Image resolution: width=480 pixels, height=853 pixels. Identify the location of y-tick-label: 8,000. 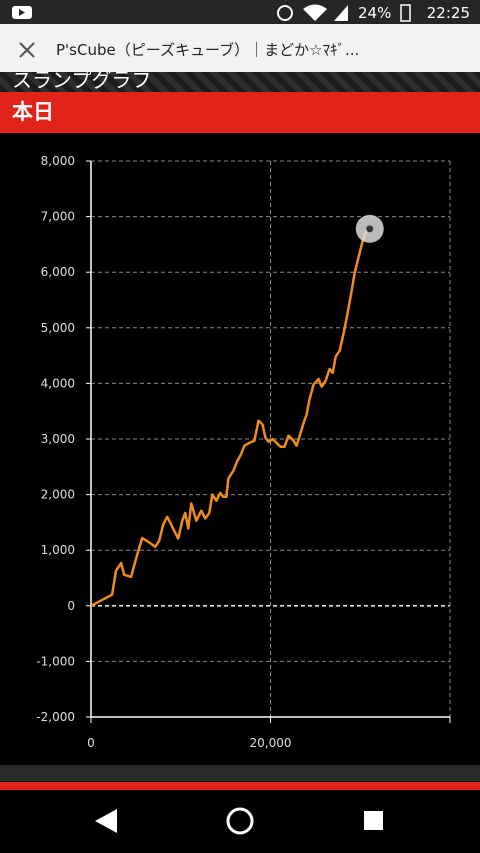
(58, 161).